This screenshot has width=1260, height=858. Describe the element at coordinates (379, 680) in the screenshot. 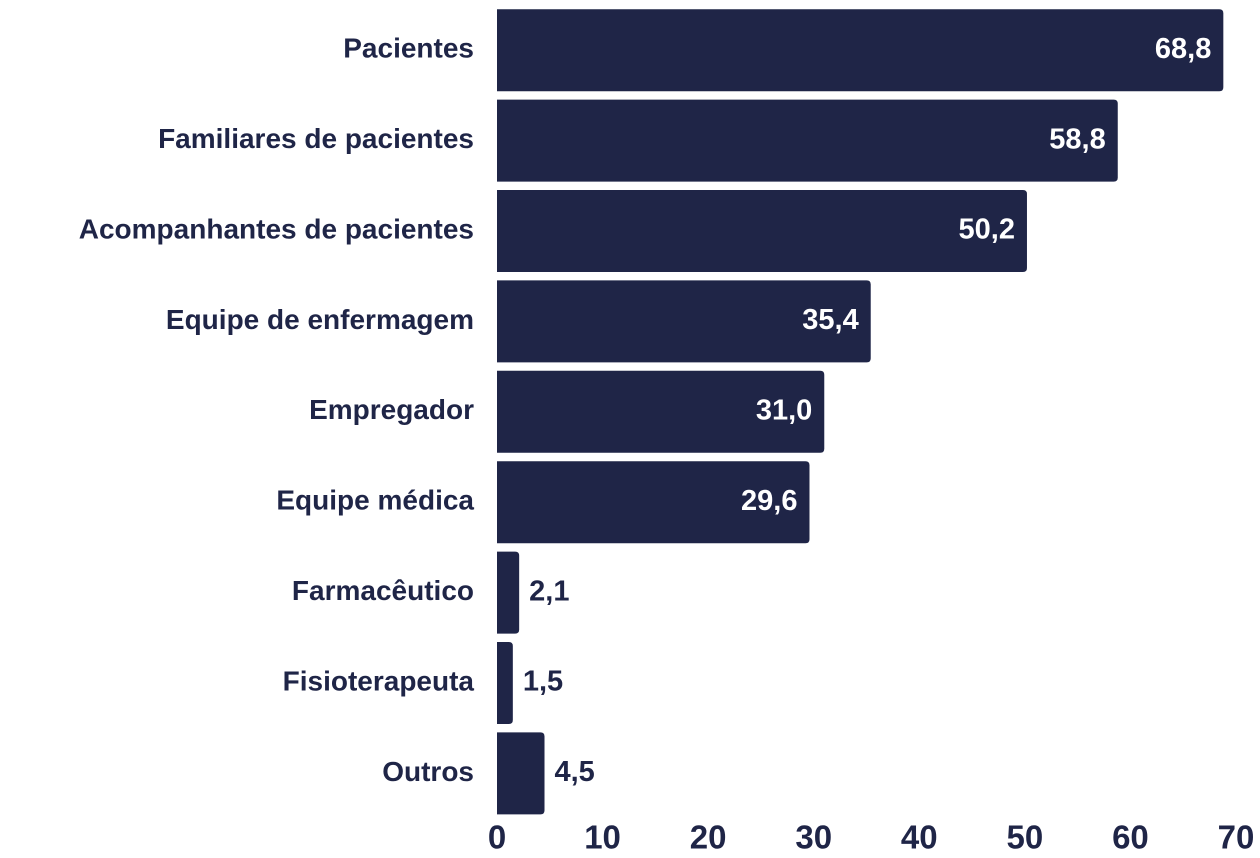

I see `y-tick-label: Fisioterapeuta` at that location.